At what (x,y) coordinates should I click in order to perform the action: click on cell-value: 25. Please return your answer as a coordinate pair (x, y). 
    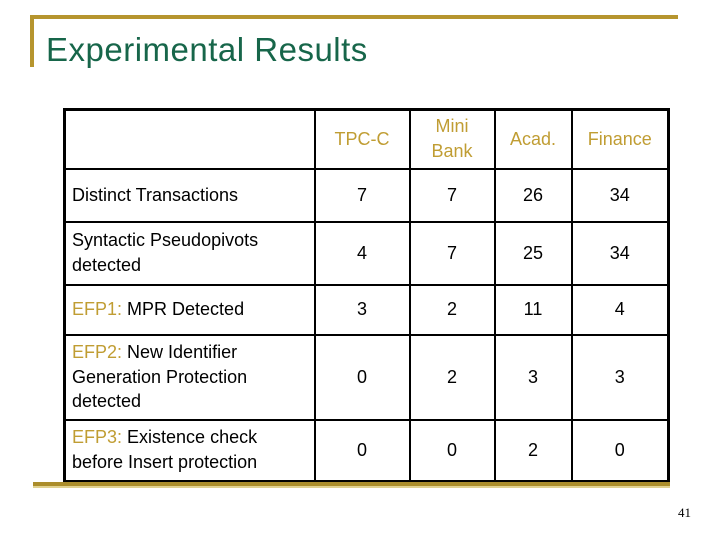
    Looking at the image, I should click on (533, 253).